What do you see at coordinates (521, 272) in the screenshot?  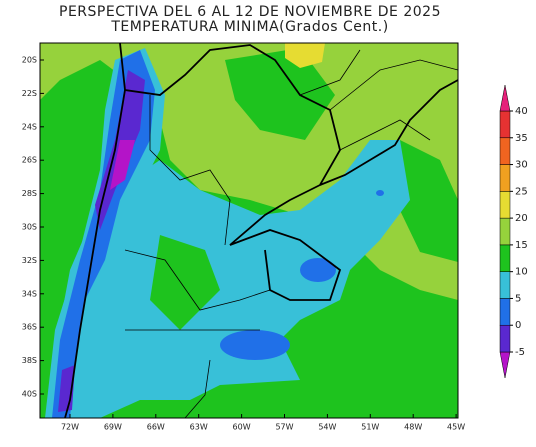 I see `colorbar-label: 10` at bounding box center [521, 272].